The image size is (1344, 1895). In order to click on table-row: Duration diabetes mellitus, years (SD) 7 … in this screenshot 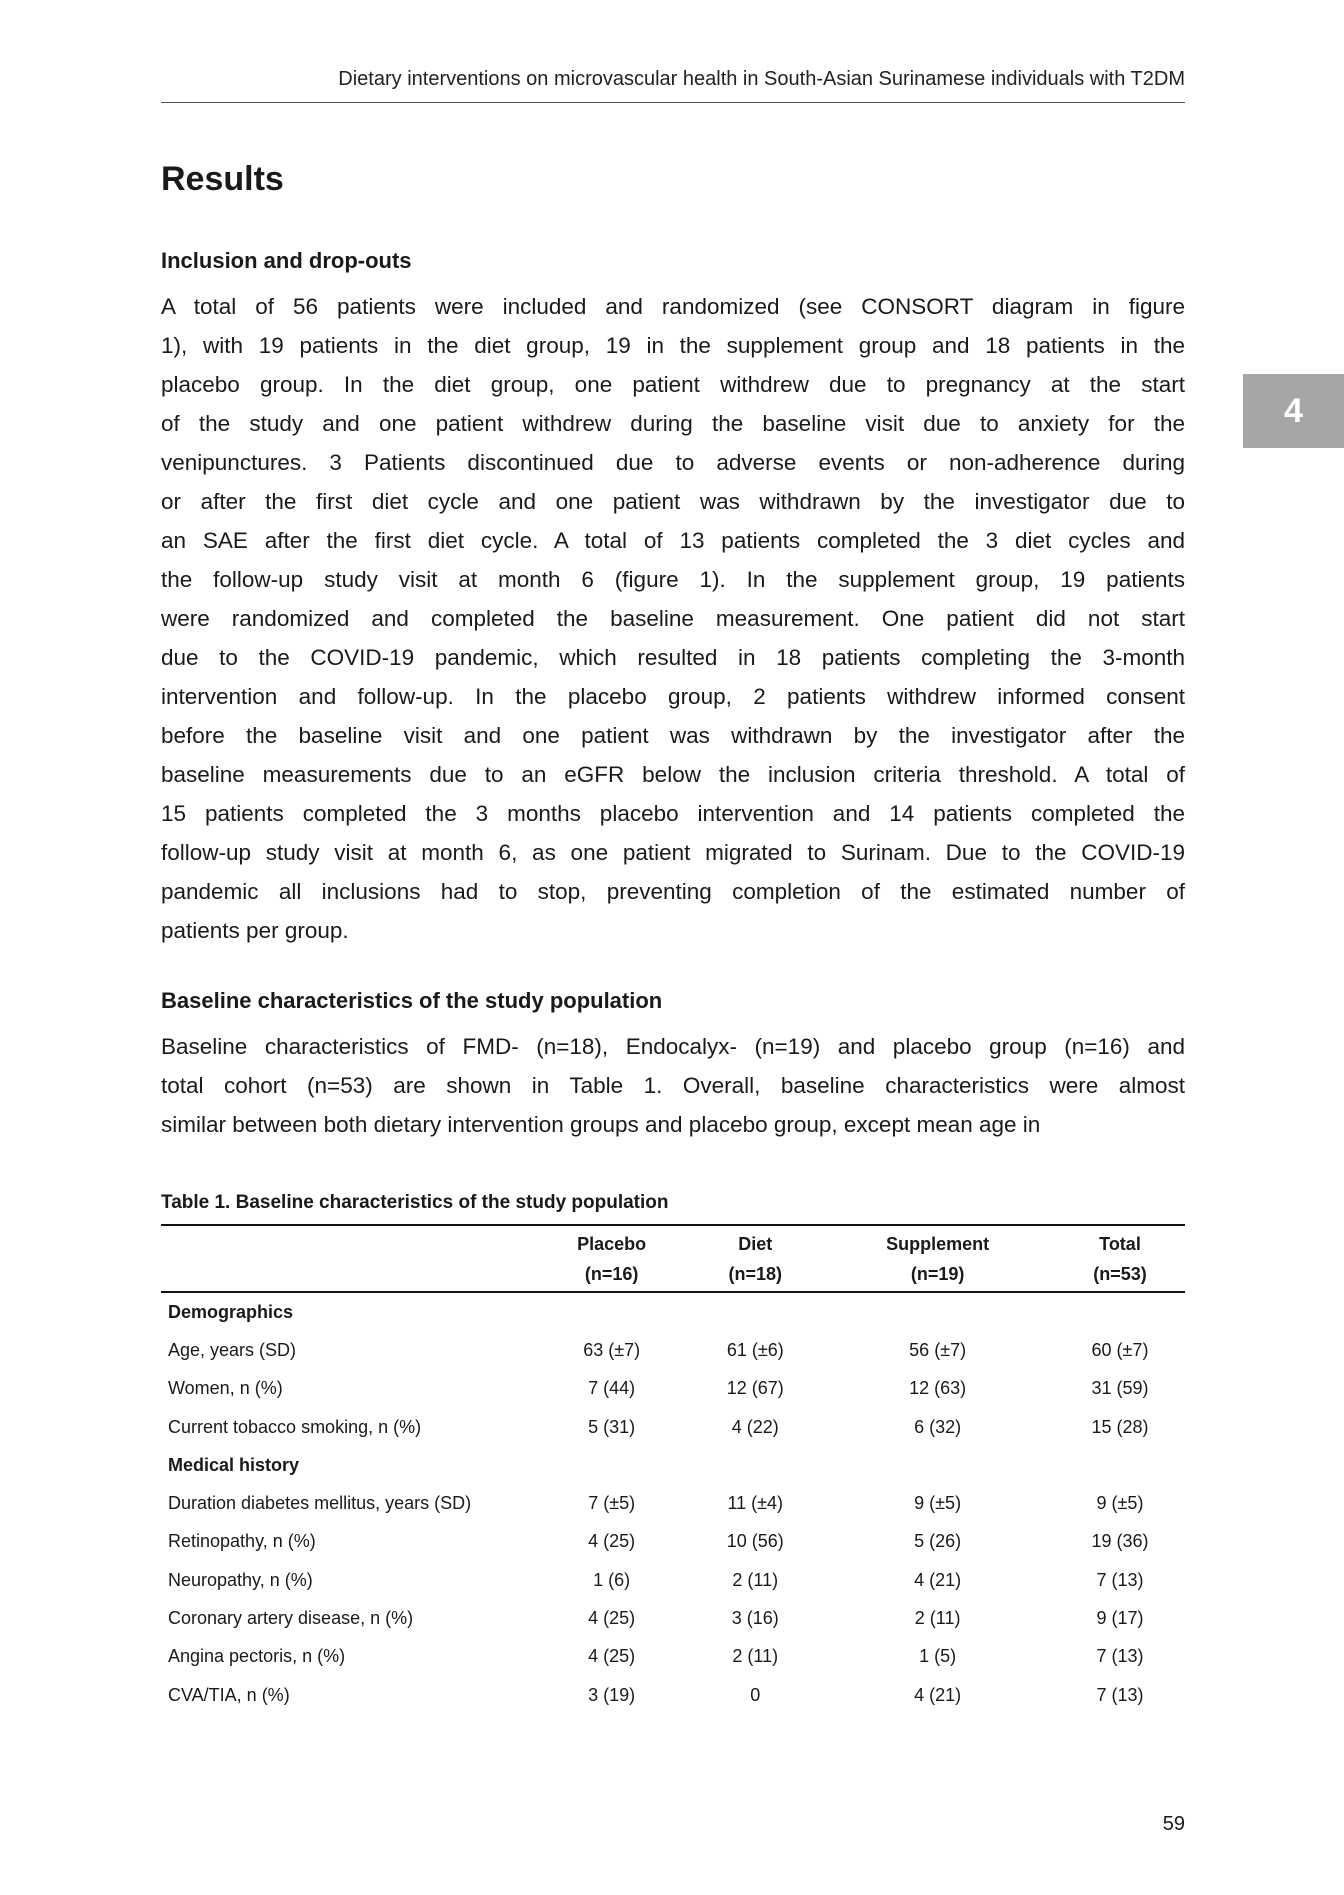, I will do `click(673, 1503)`.